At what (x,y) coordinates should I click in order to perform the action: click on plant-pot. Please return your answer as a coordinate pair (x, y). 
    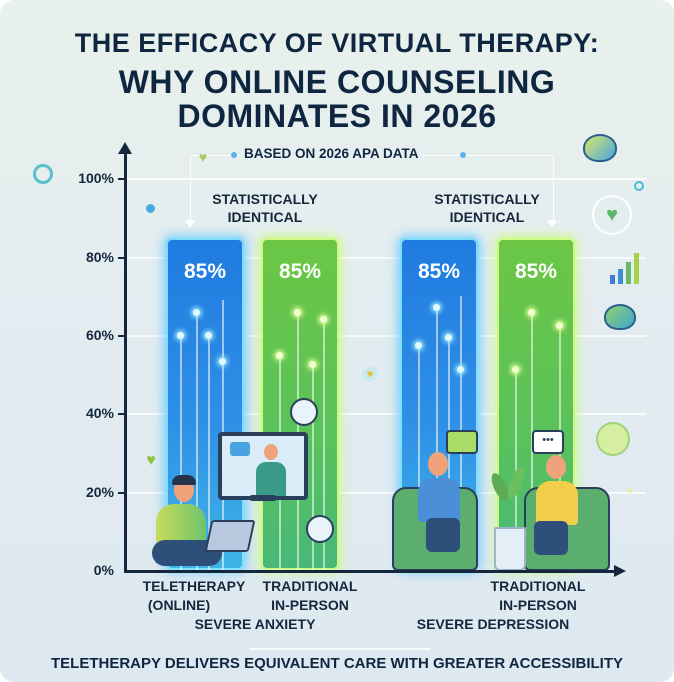
    Looking at the image, I should click on (510, 549).